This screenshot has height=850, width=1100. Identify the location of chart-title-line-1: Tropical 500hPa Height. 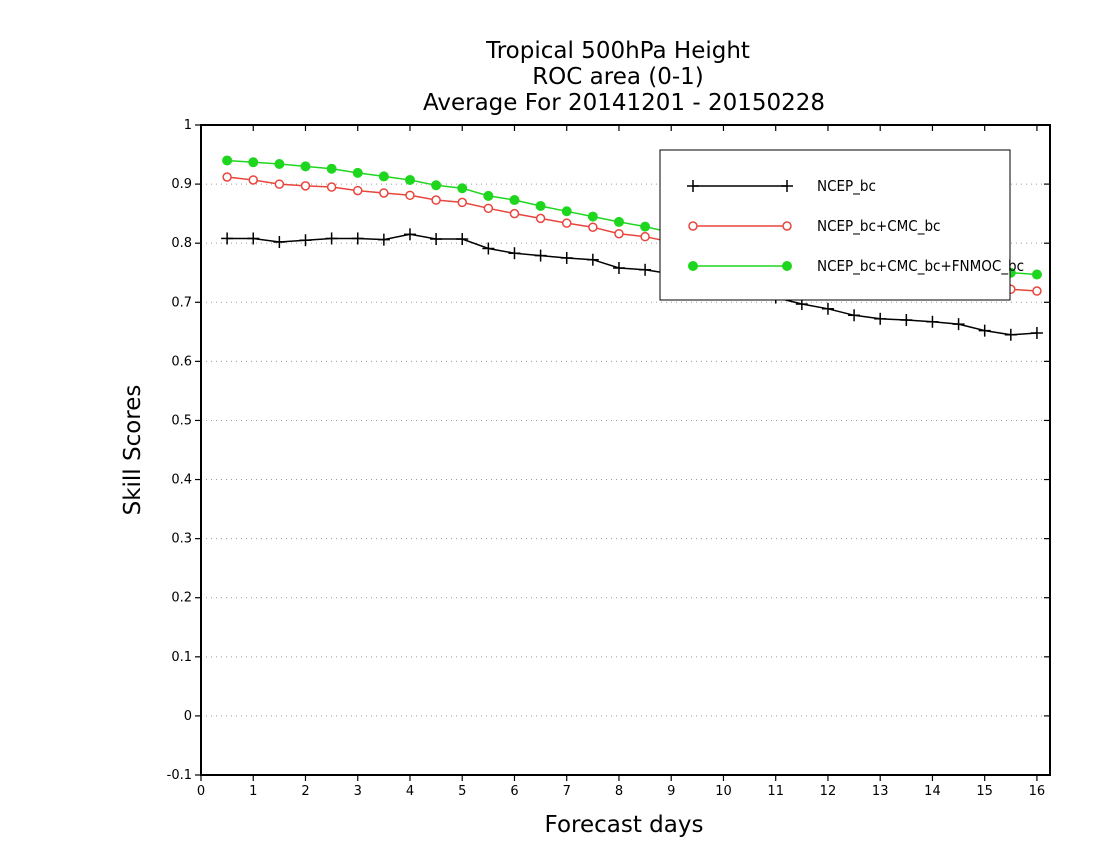
(617, 51).